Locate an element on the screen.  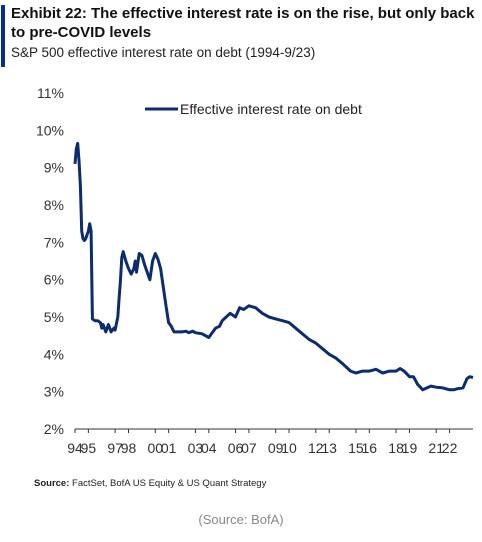
x-tick-label: 98 is located at coordinates (129, 448).